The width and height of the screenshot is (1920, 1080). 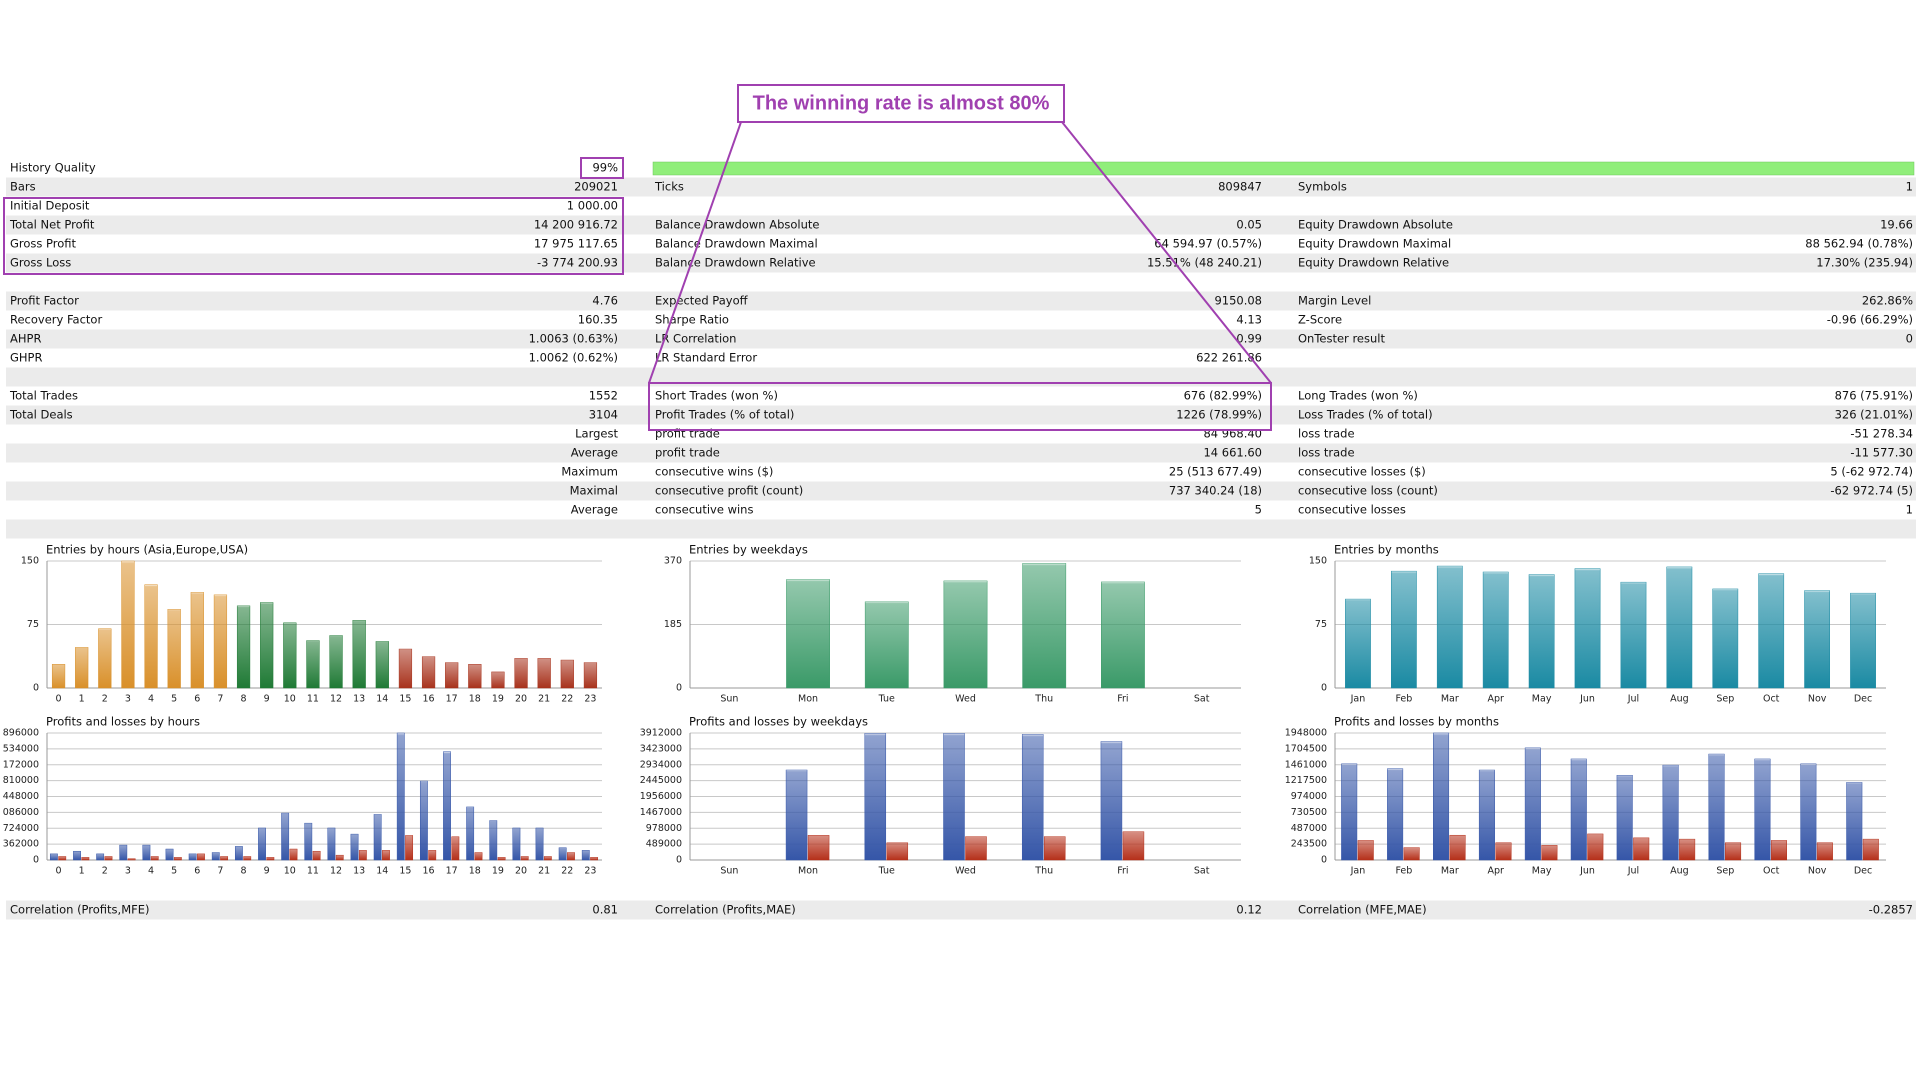 What do you see at coordinates (359, 699) in the screenshot?
I see `x-tick-label: 13` at bounding box center [359, 699].